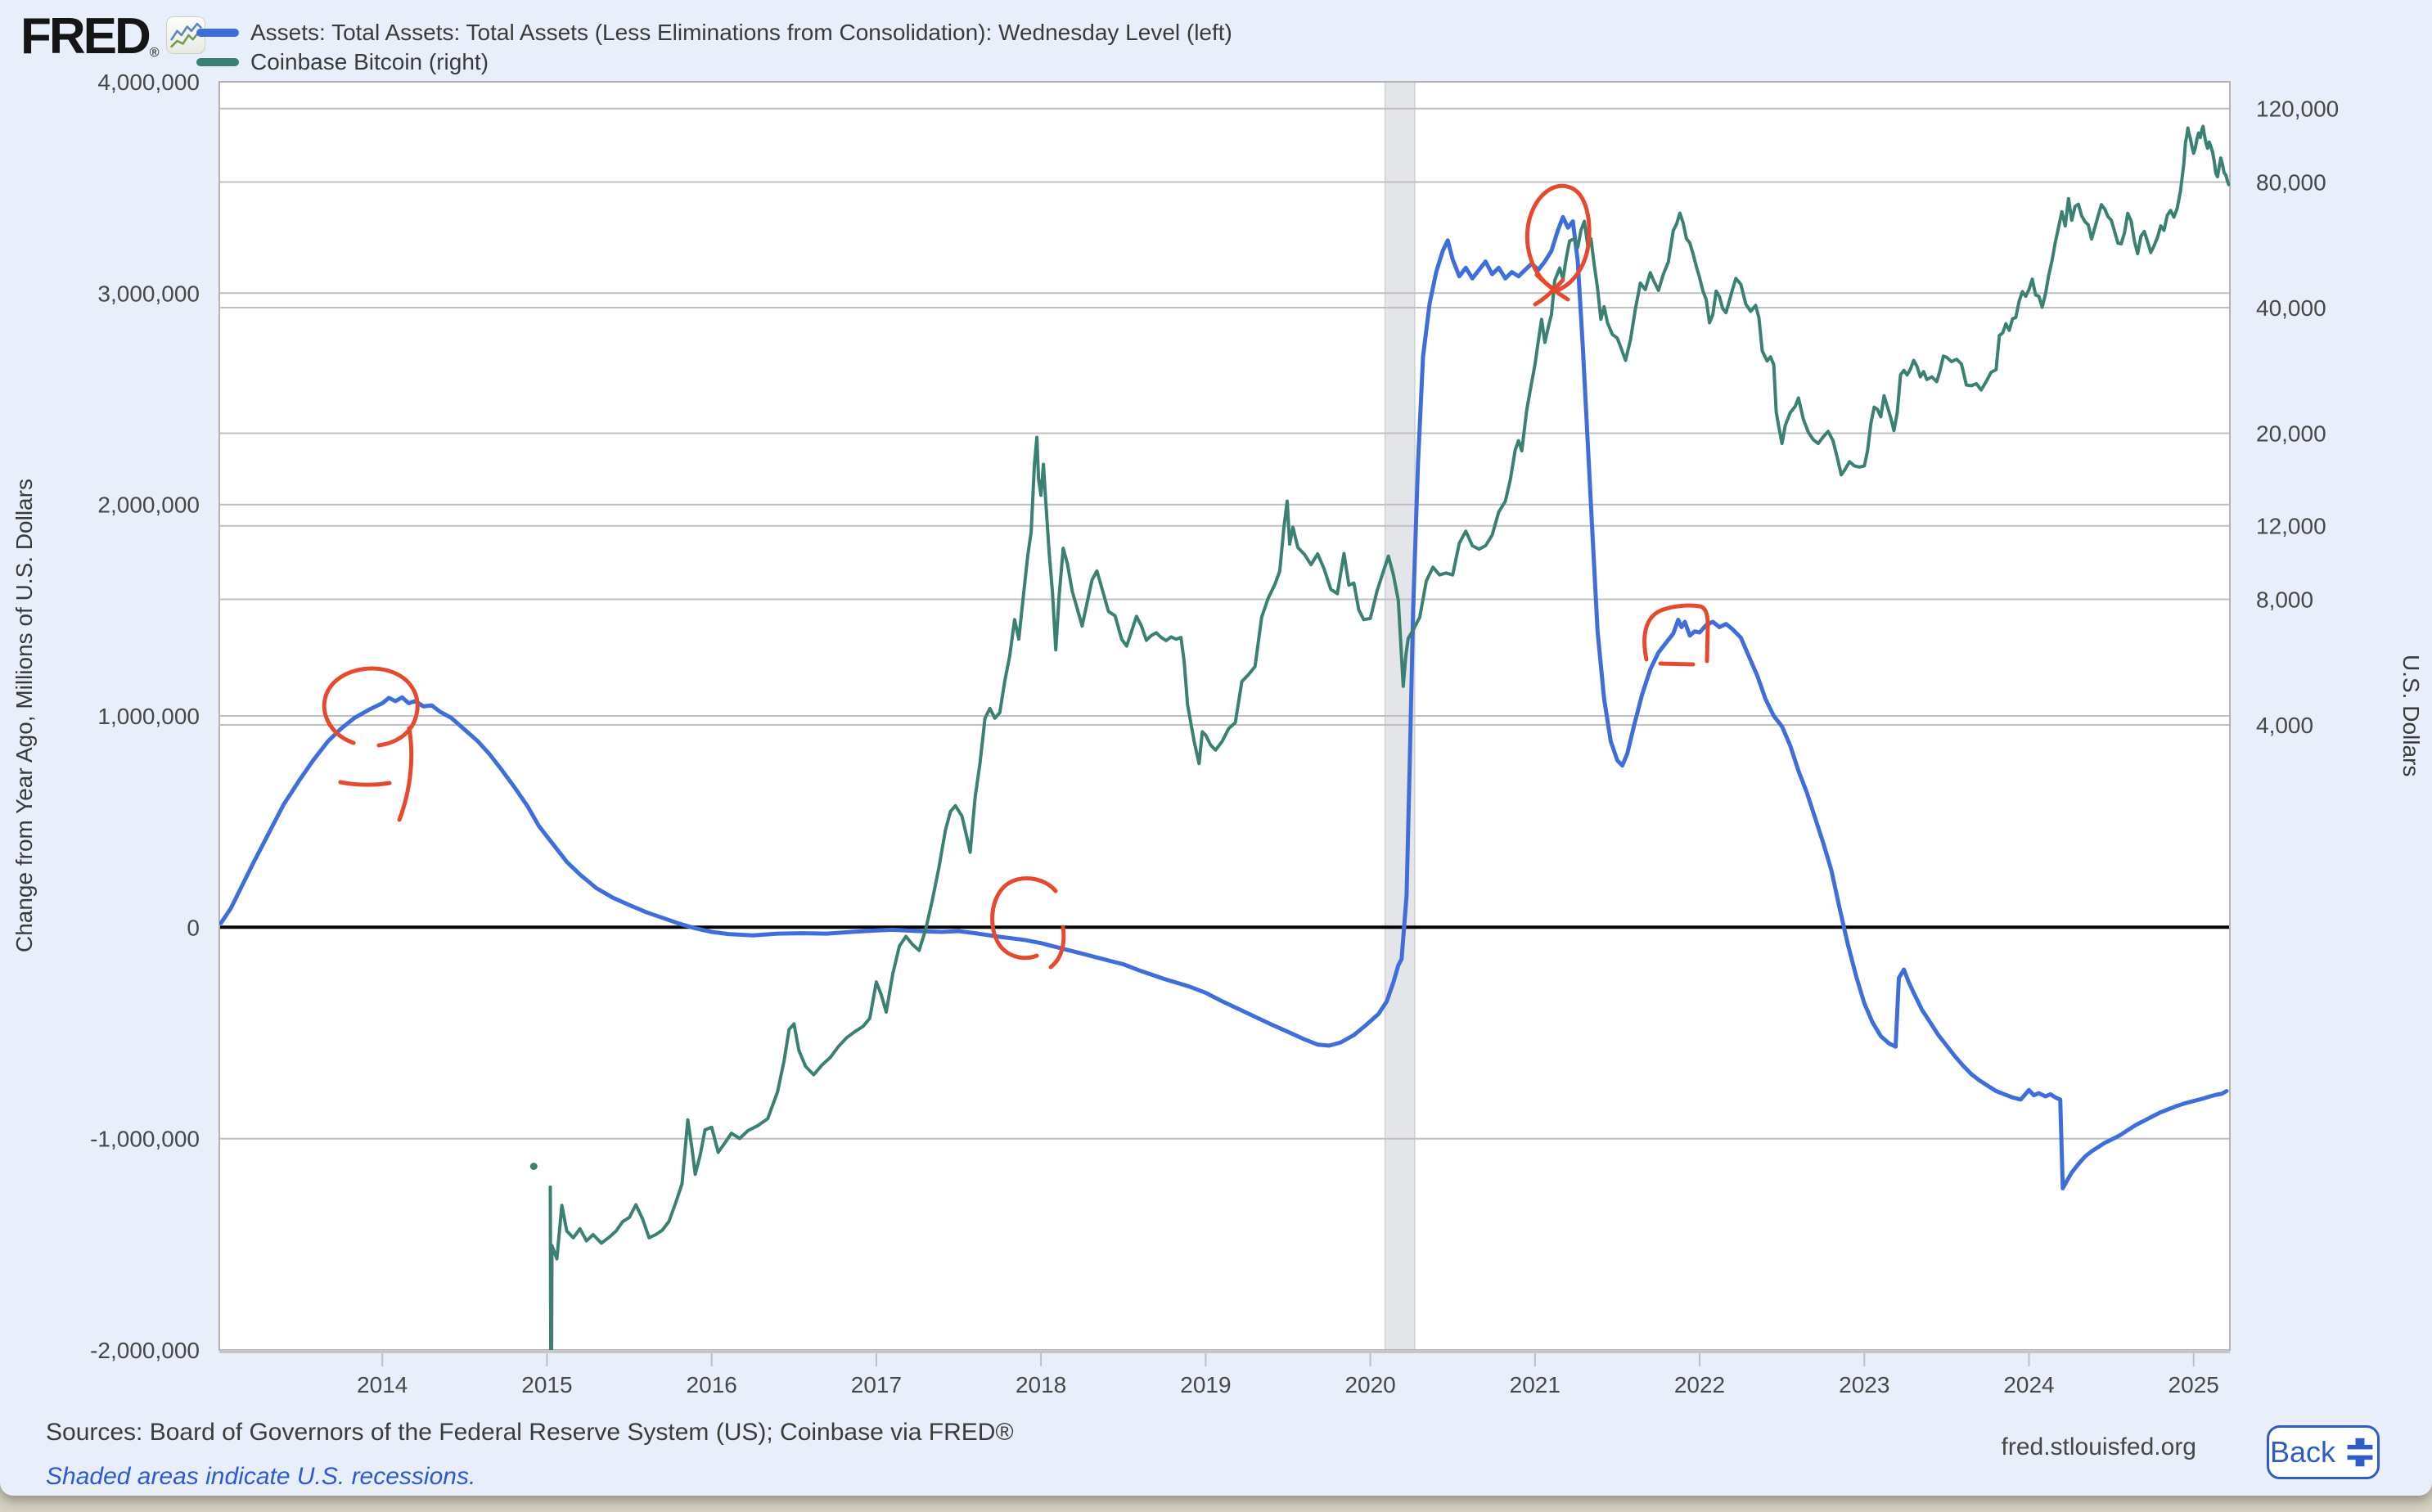  Describe the element at coordinates (876, 1385) in the screenshot. I see `svg-text: 2017` at that location.